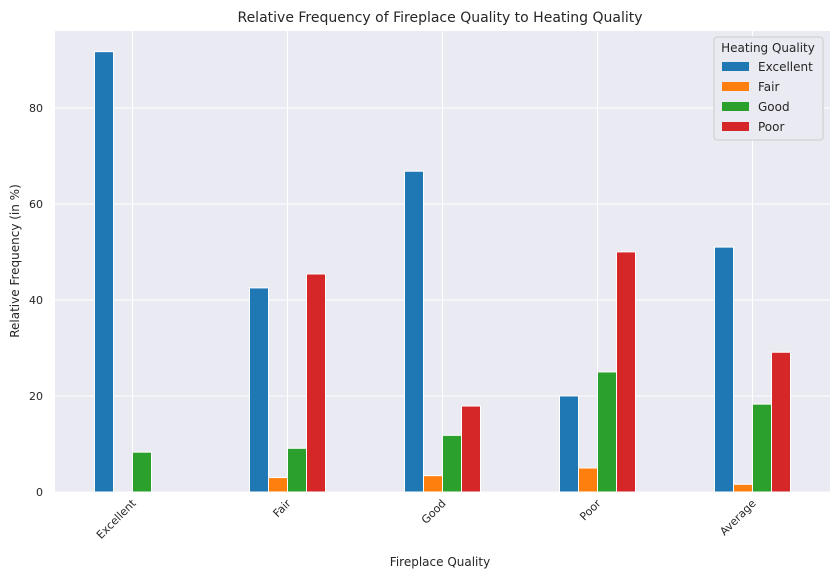 The width and height of the screenshot is (838, 578). I want to click on bar-fair-poor, so click(588, 480).